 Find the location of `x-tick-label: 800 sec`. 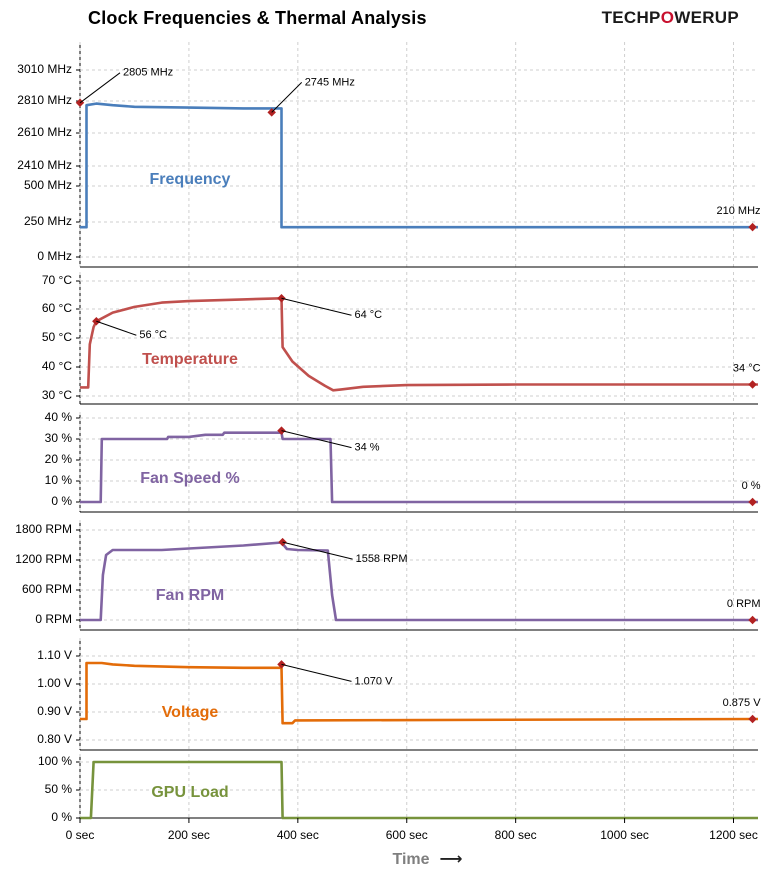

x-tick-label: 800 sec is located at coordinates (516, 835).